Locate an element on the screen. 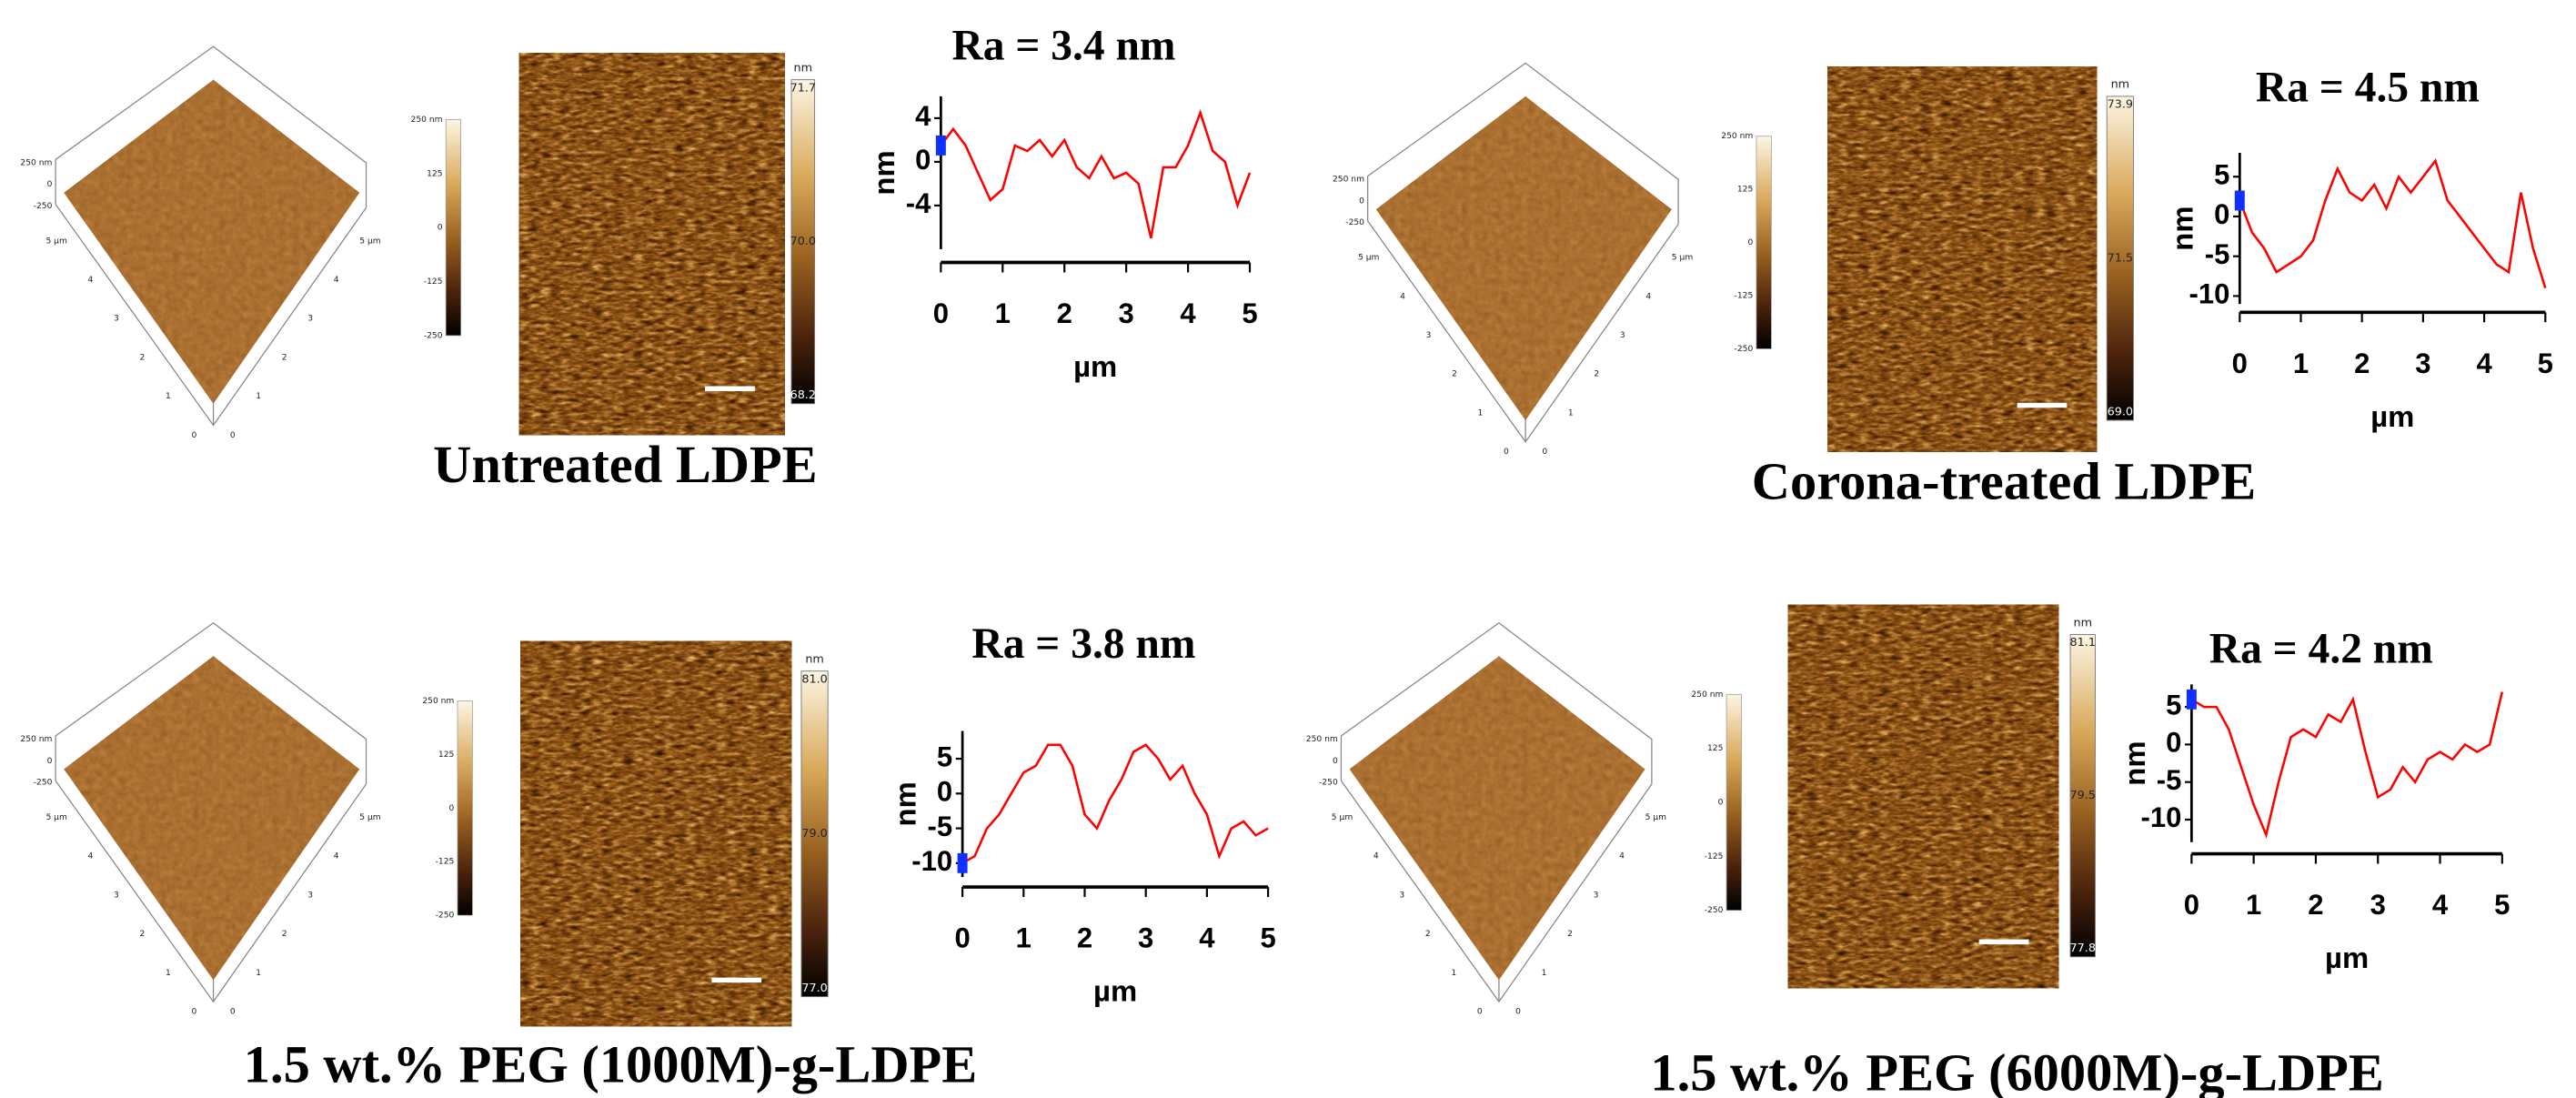 The width and height of the screenshot is (2576, 1098). roughness-label: Ra = 4.2 nm is located at coordinates (2321, 650).